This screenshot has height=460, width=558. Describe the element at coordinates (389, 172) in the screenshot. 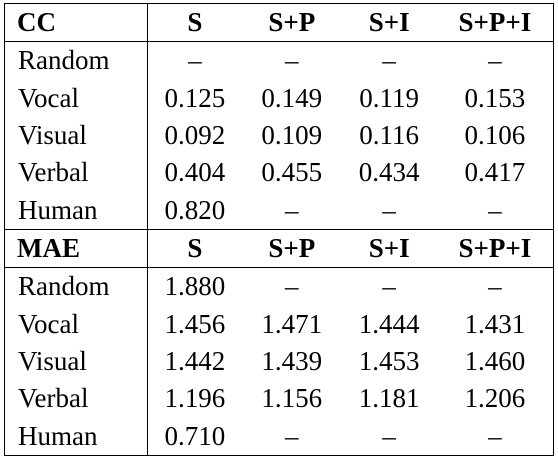

I see `table-cell: 0.434` at that location.